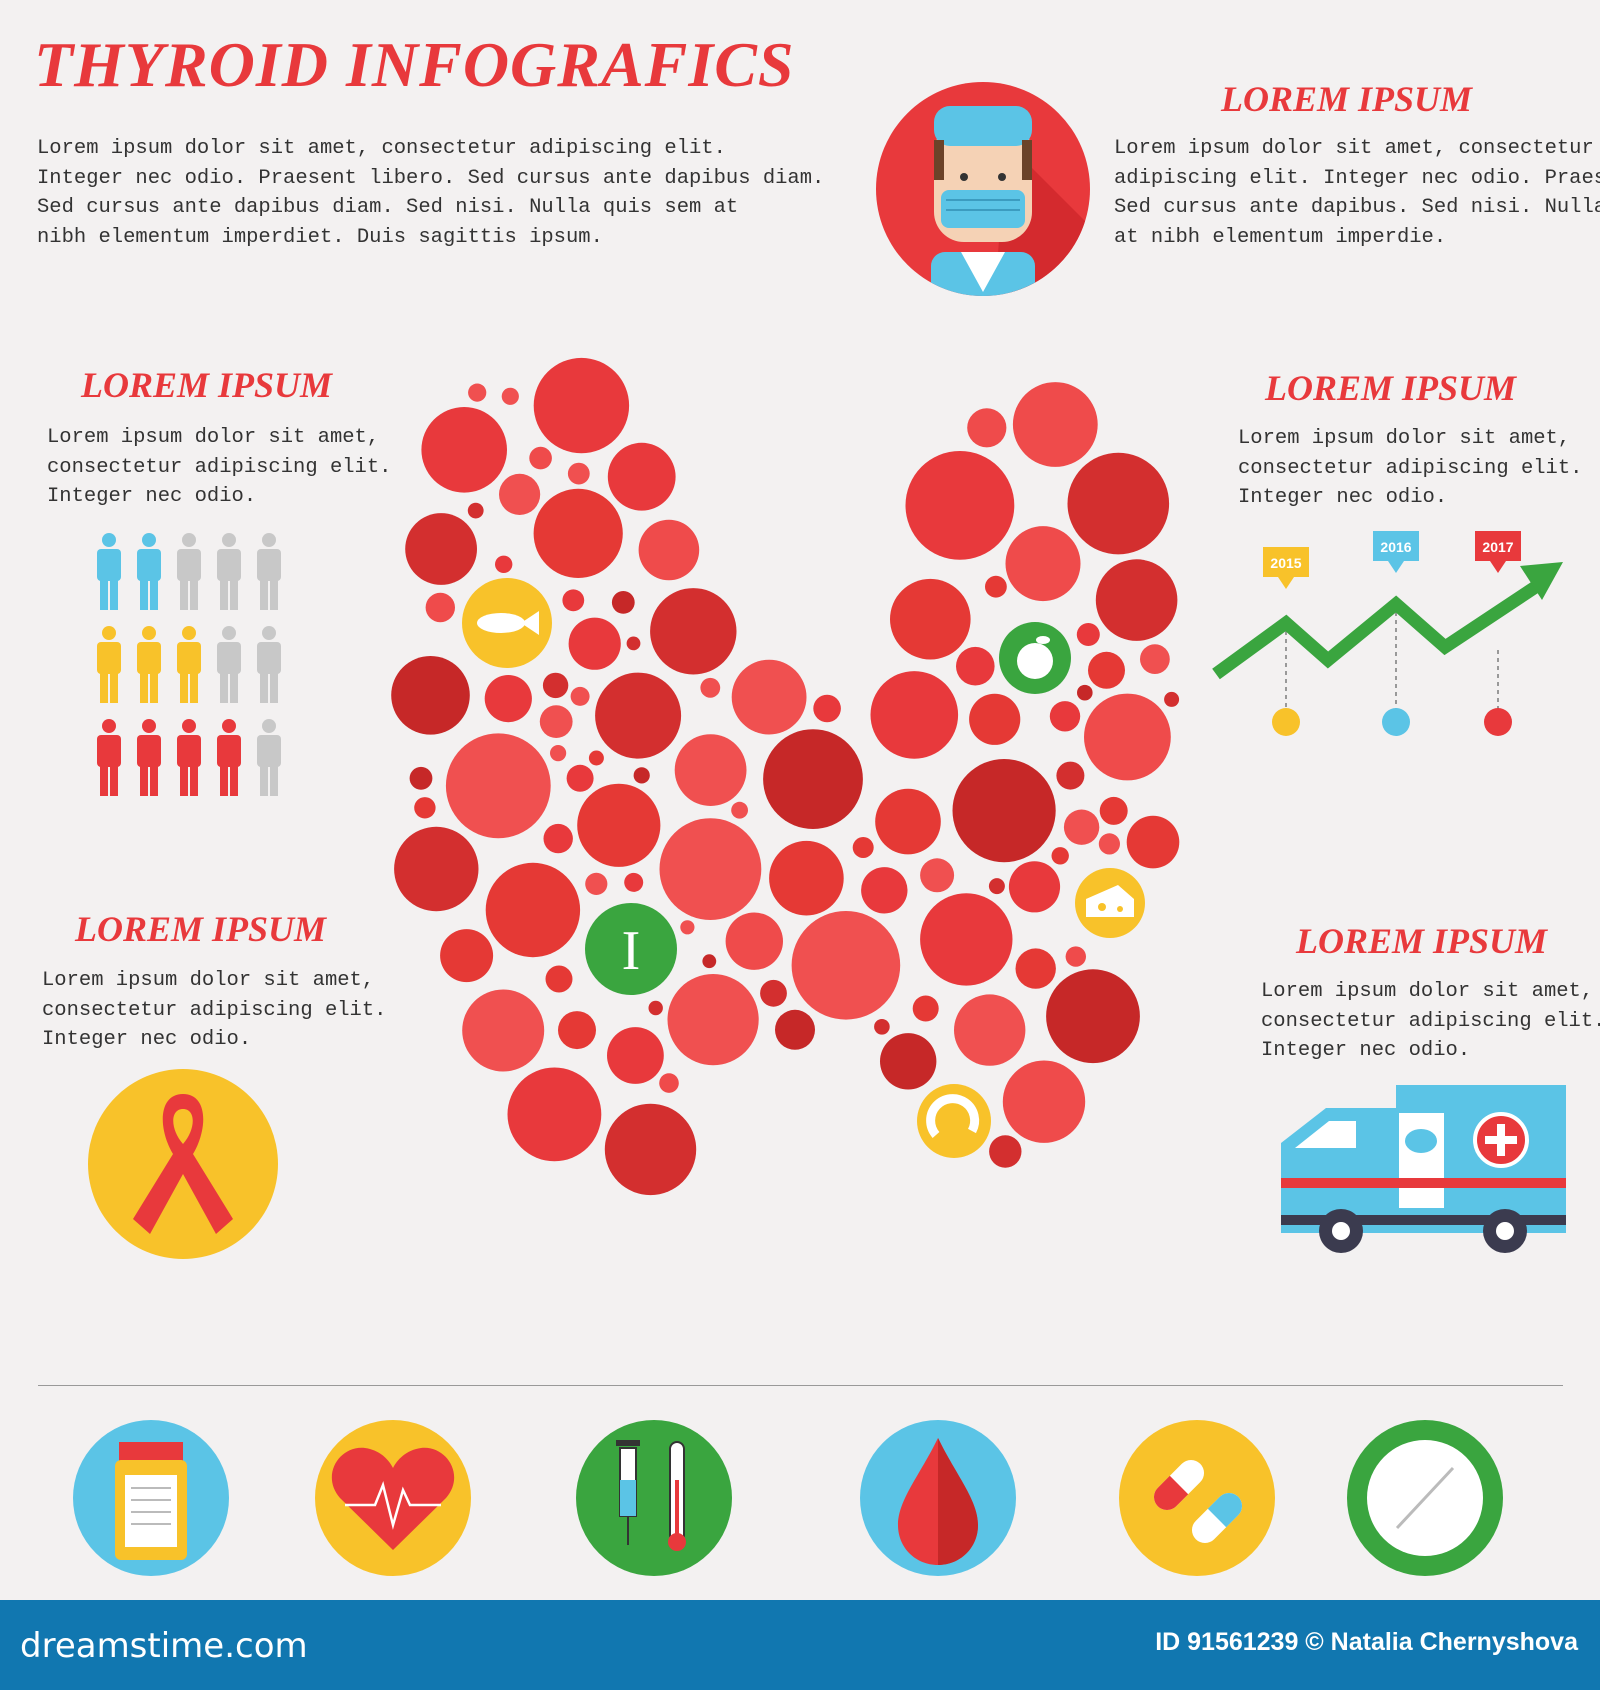 The width and height of the screenshot is (1600, 1690). What do you see at coordinates (1378, 629) in the screenshot?
I see `trend-line` at bounding box center [1378, 629].